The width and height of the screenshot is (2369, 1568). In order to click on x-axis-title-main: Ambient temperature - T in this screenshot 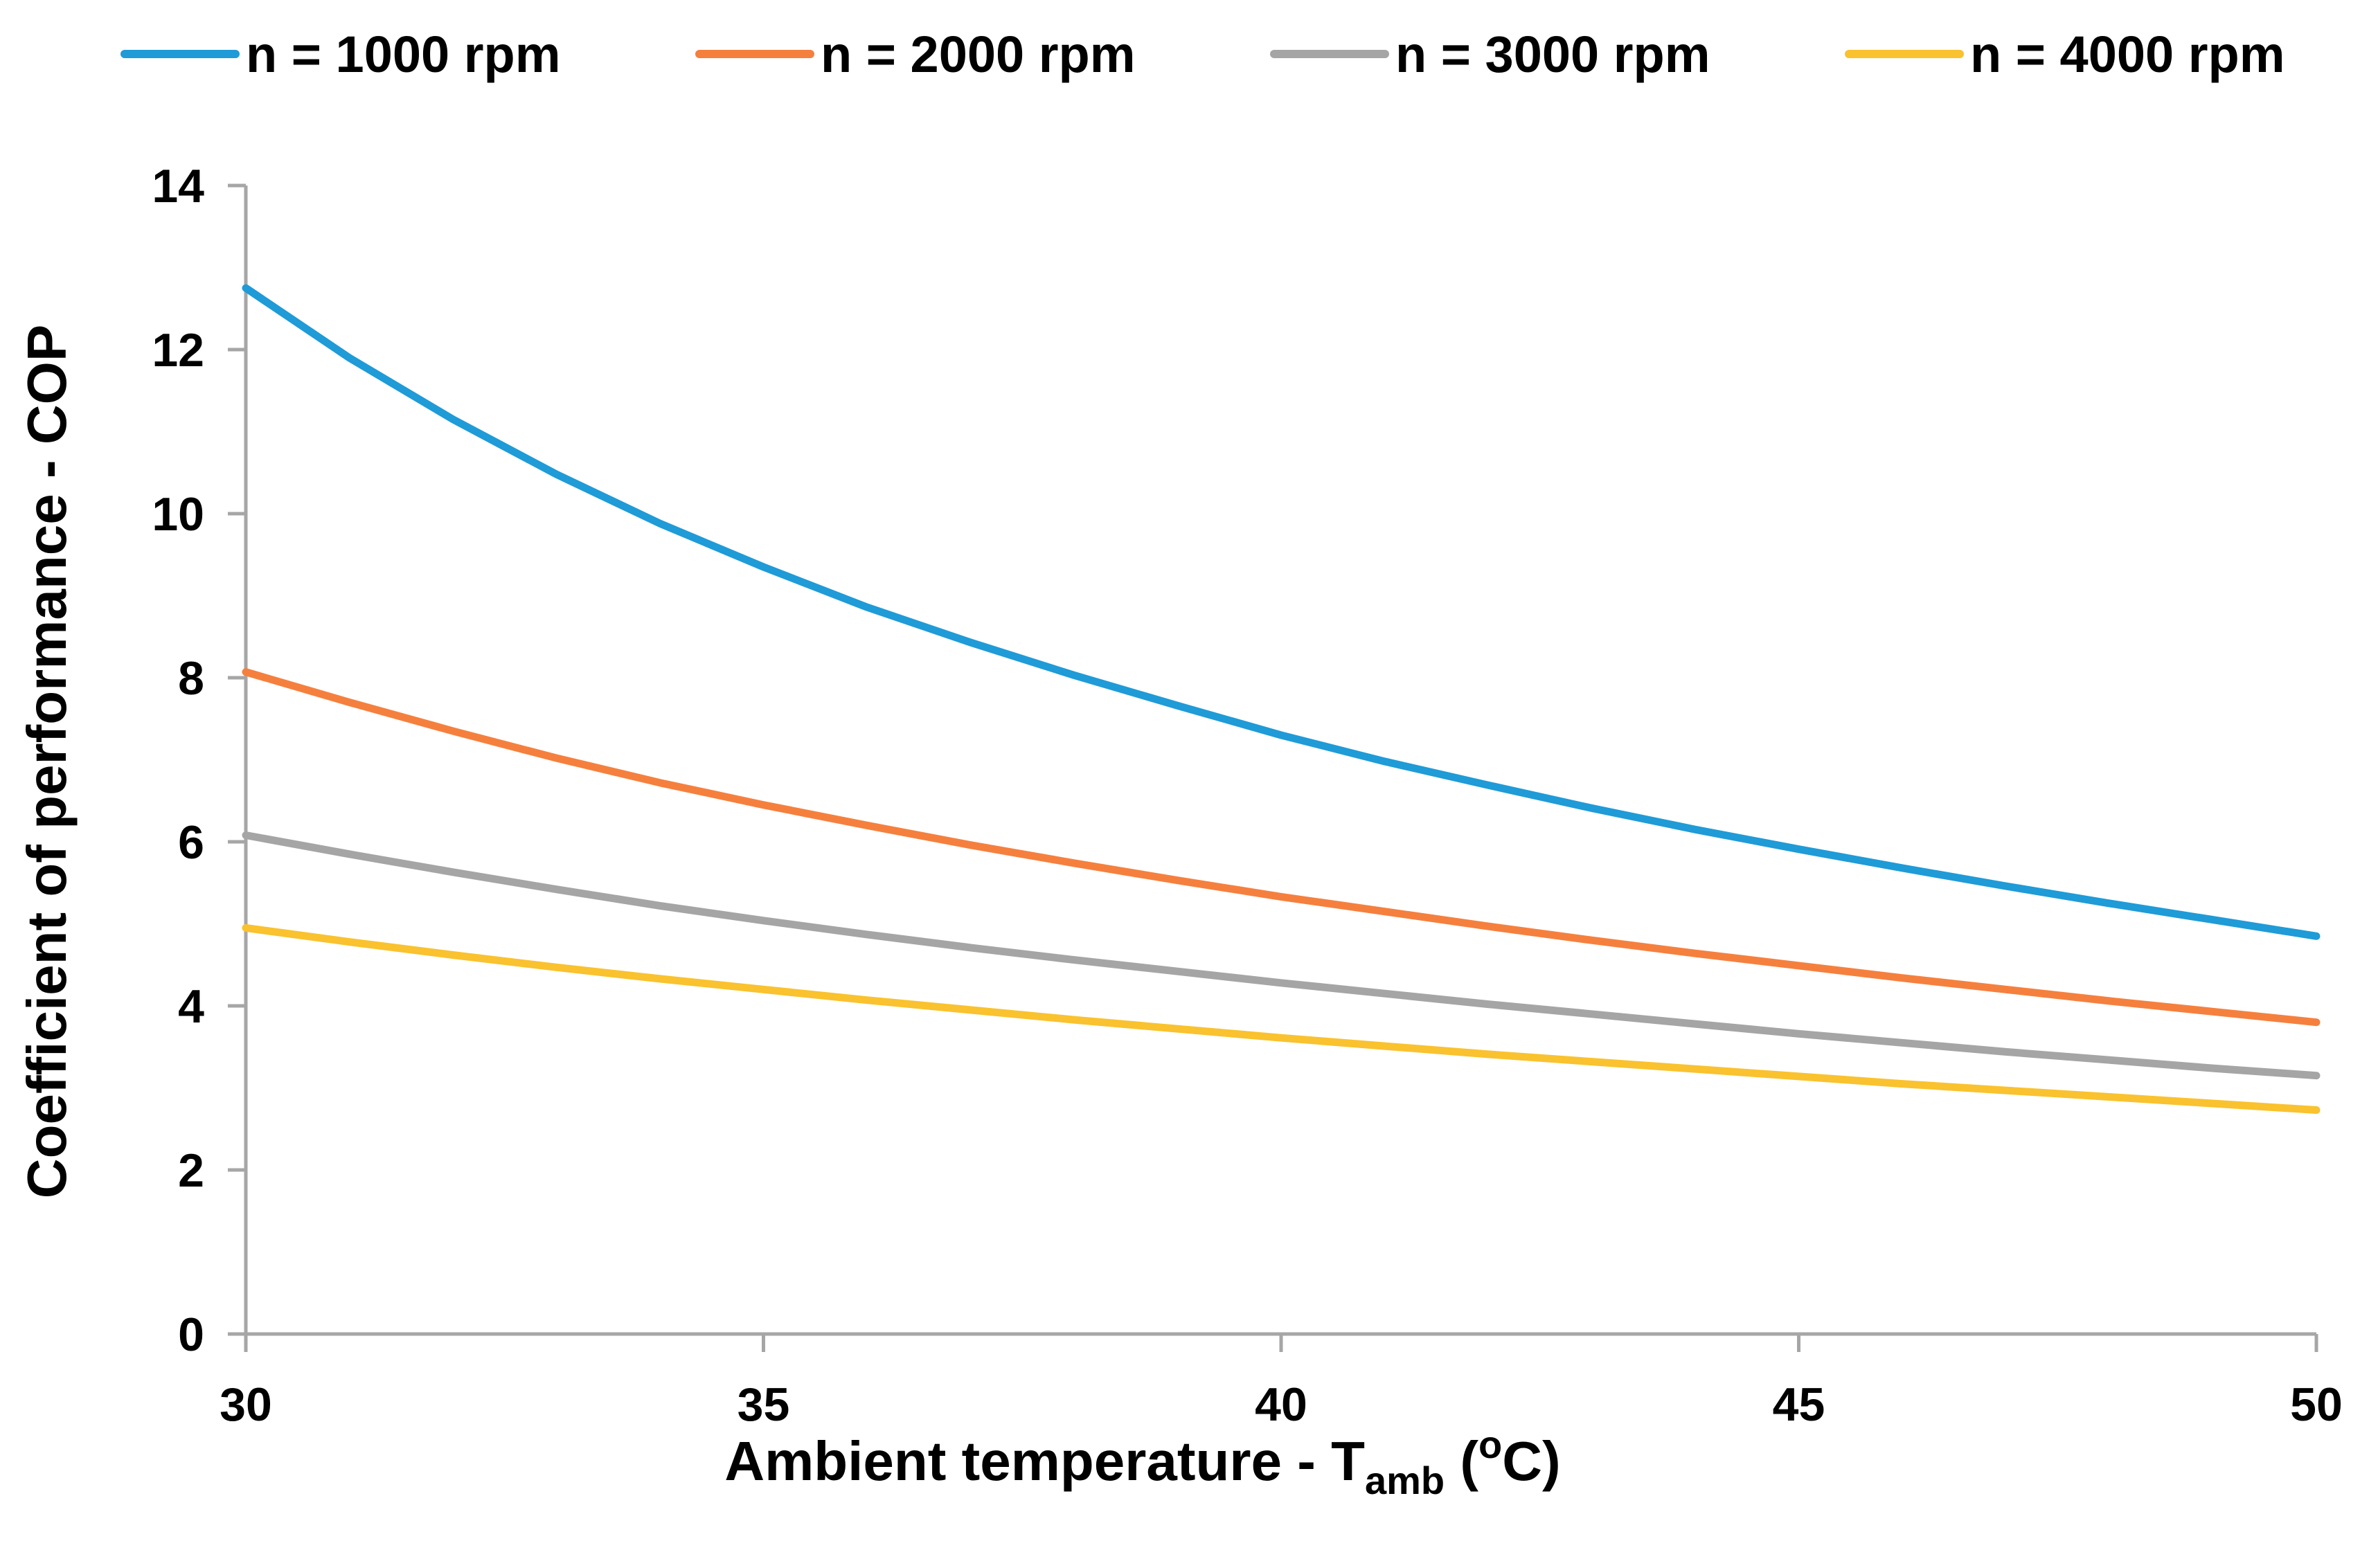, I will do `click(1044, 1461)`.